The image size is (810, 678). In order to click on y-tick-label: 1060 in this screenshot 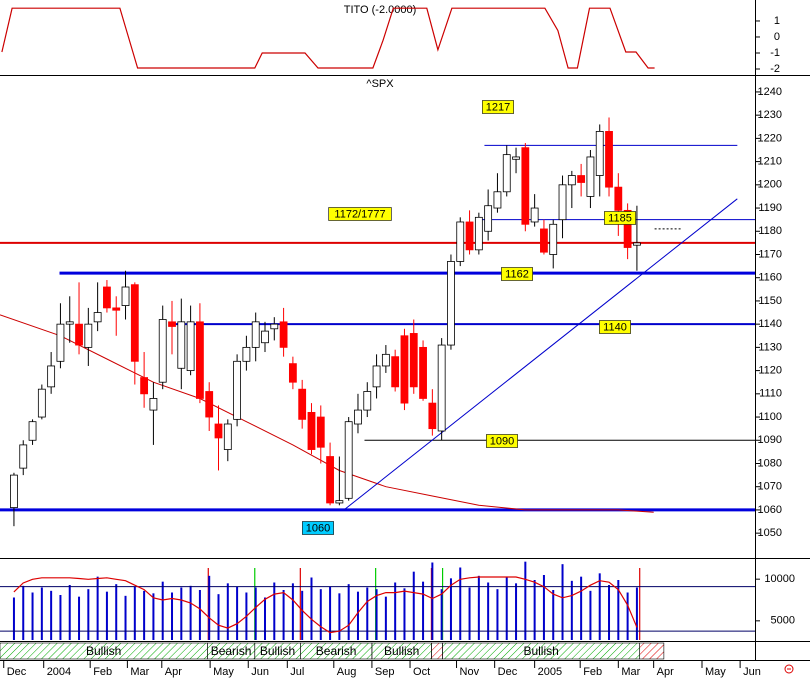, I will do `click(770, 510)`.